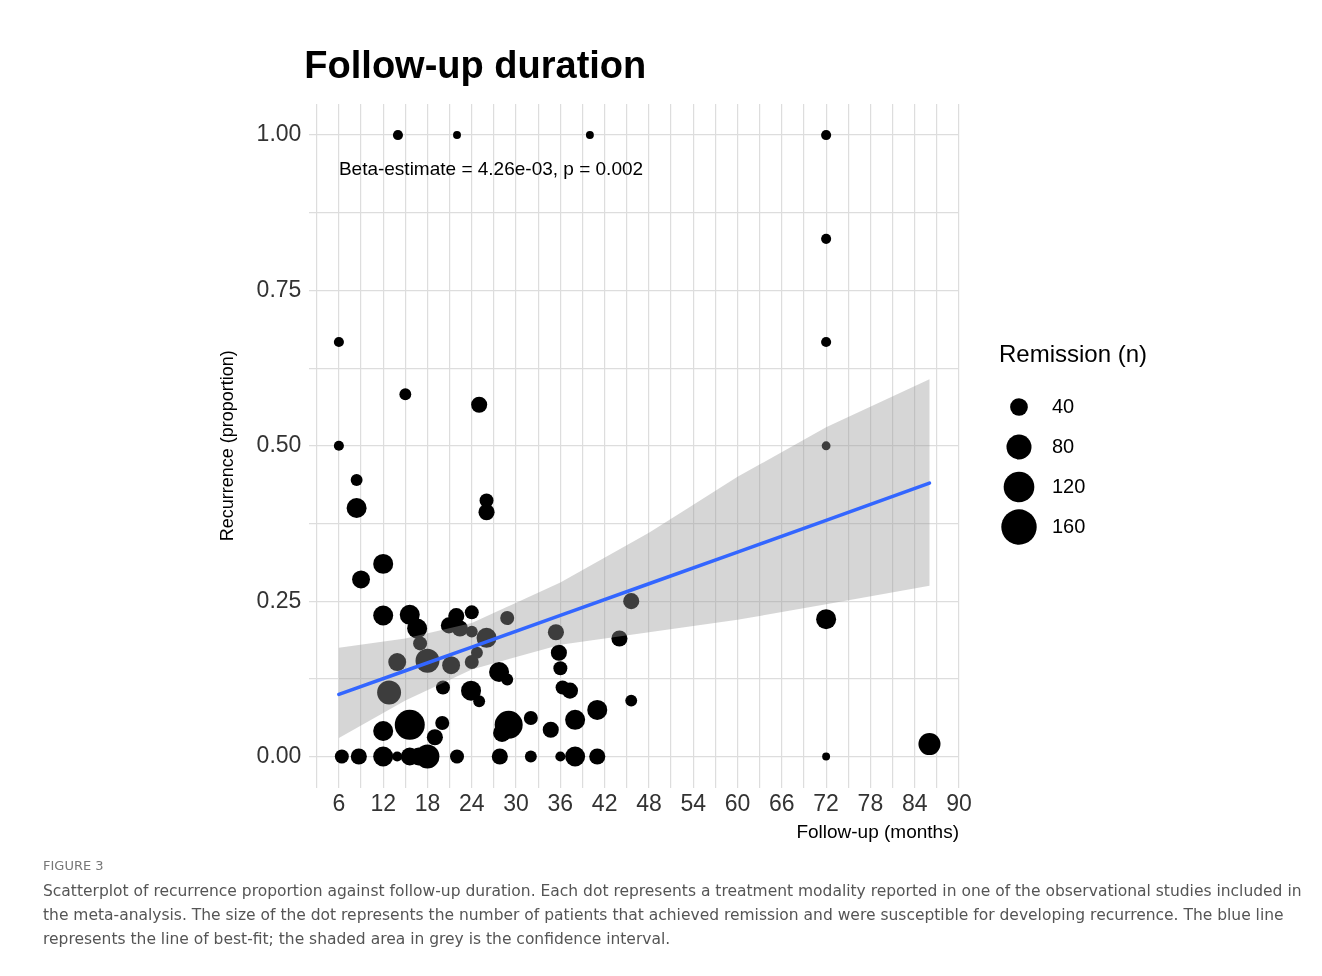  Describe the element at coordinates (737, 802) in the screenshot. I see `x-tick-label: 60` at that location.